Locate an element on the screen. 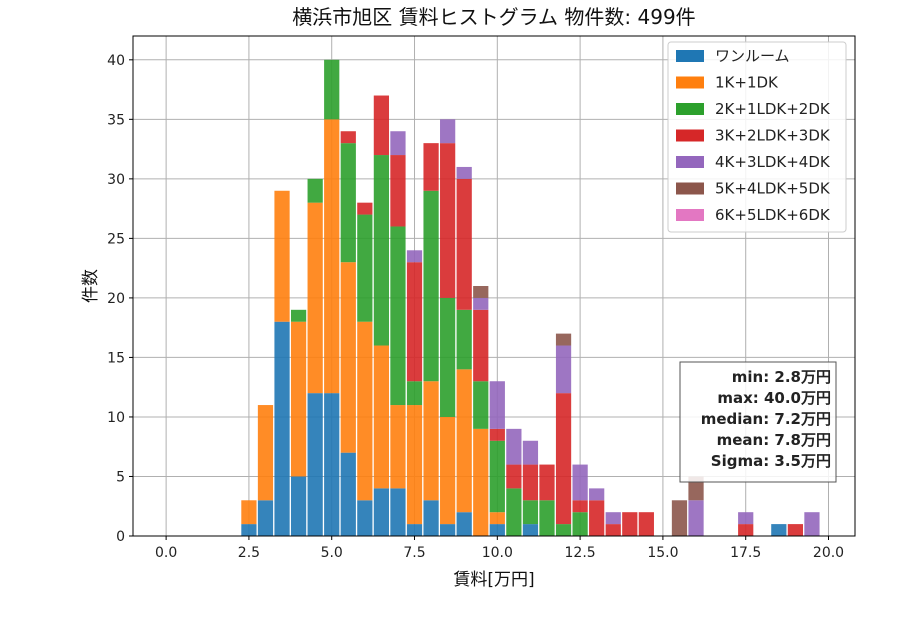  x-tick-label: 10.0 is located at coordinates (497, 553).